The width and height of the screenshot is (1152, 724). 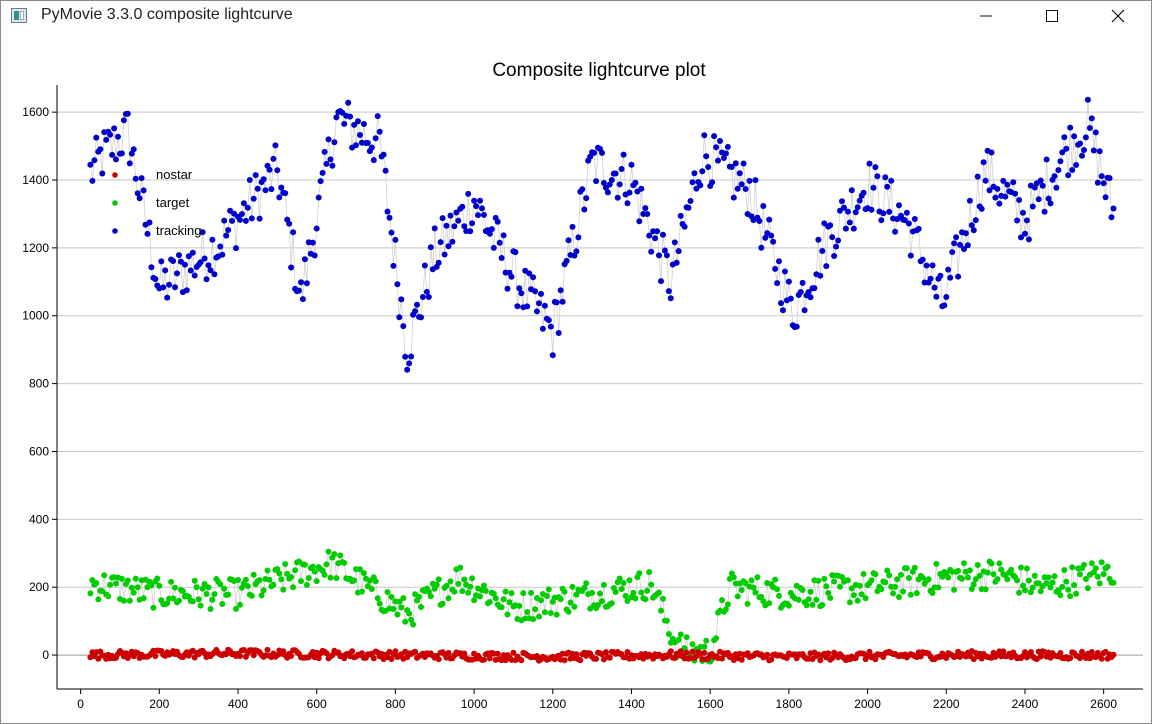 What do you see at coordinates (1025, 704) in the screenshot?
I see `x-tick-label: 2400` at bounding box center [1025, 704].